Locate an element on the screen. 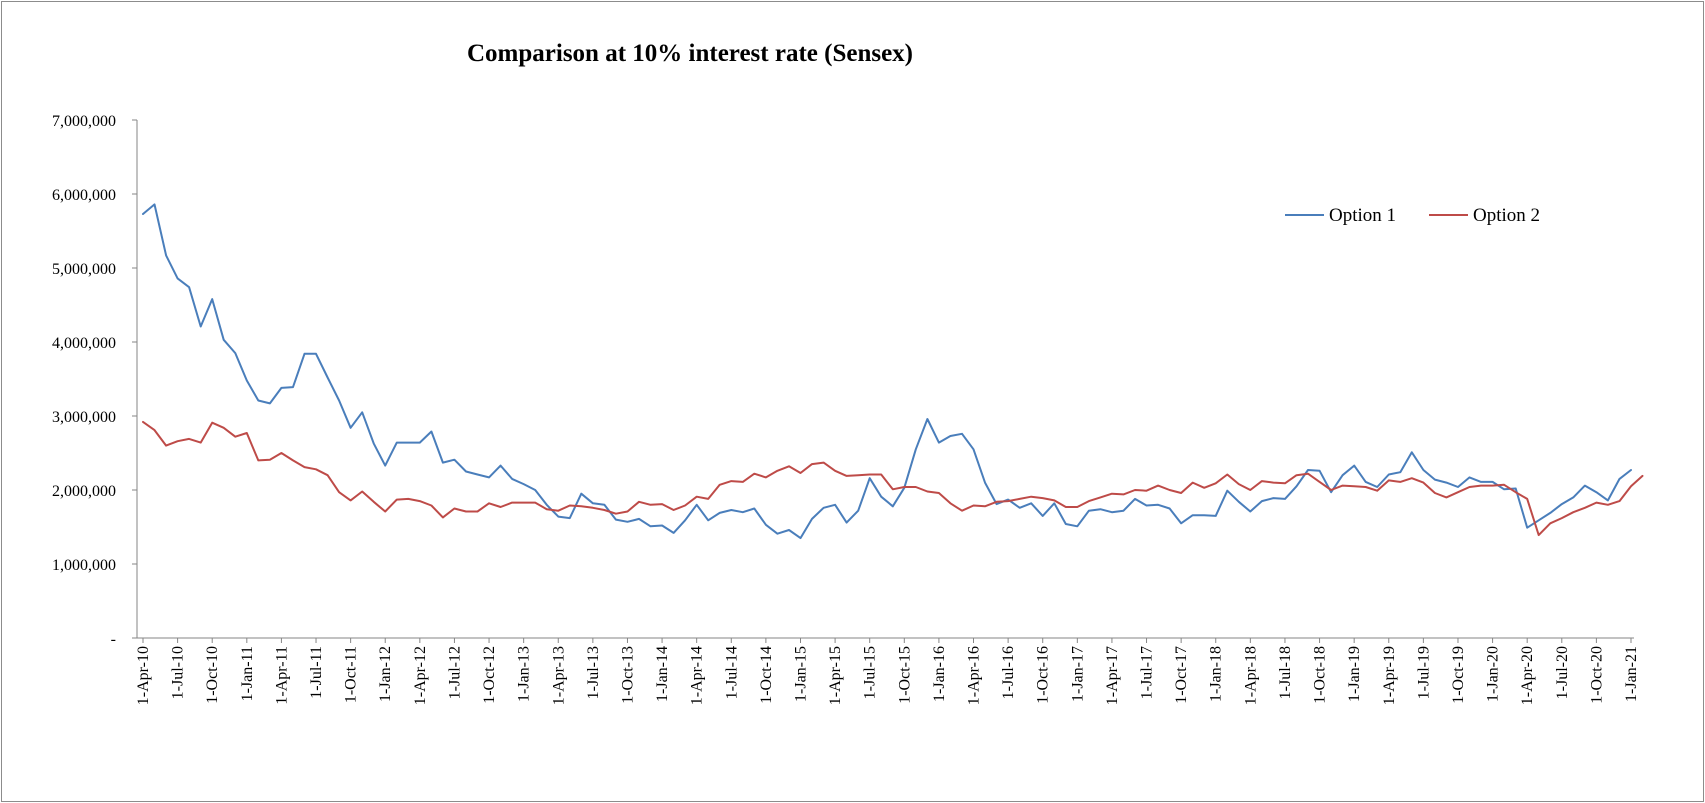  y-tick-label: 4,000,000 is located at coordinates (84, 343).